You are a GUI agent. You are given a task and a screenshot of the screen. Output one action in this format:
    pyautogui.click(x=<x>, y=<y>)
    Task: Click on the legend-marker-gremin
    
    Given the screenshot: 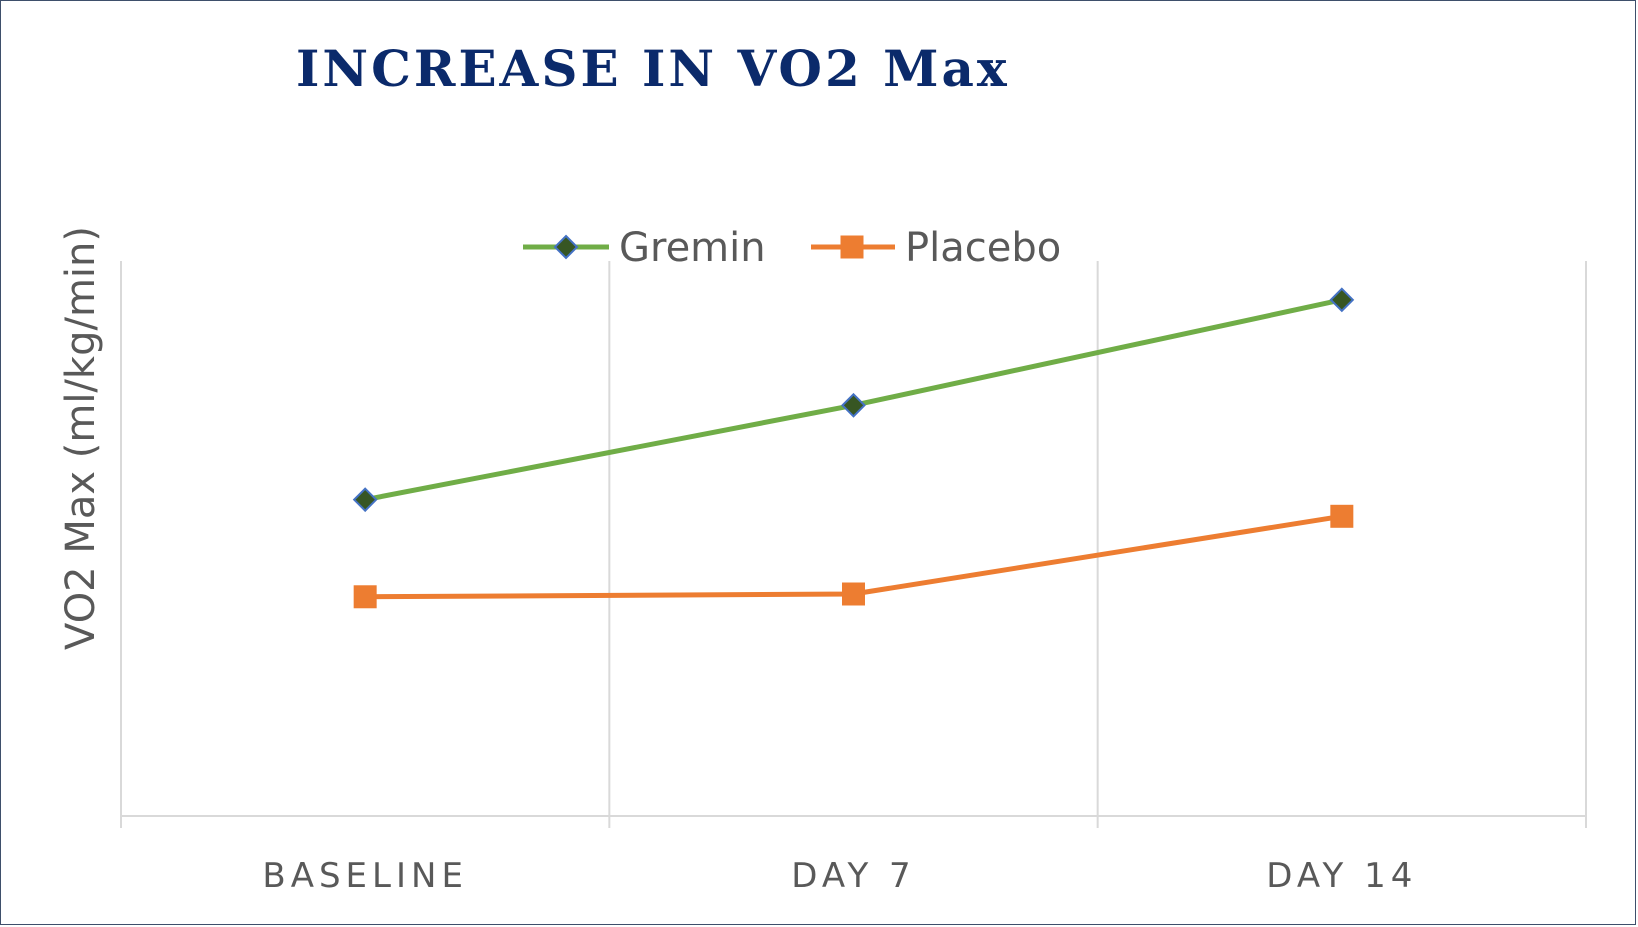 What is the action you would take?
    pyautogui.click(x=566, y=247)
    